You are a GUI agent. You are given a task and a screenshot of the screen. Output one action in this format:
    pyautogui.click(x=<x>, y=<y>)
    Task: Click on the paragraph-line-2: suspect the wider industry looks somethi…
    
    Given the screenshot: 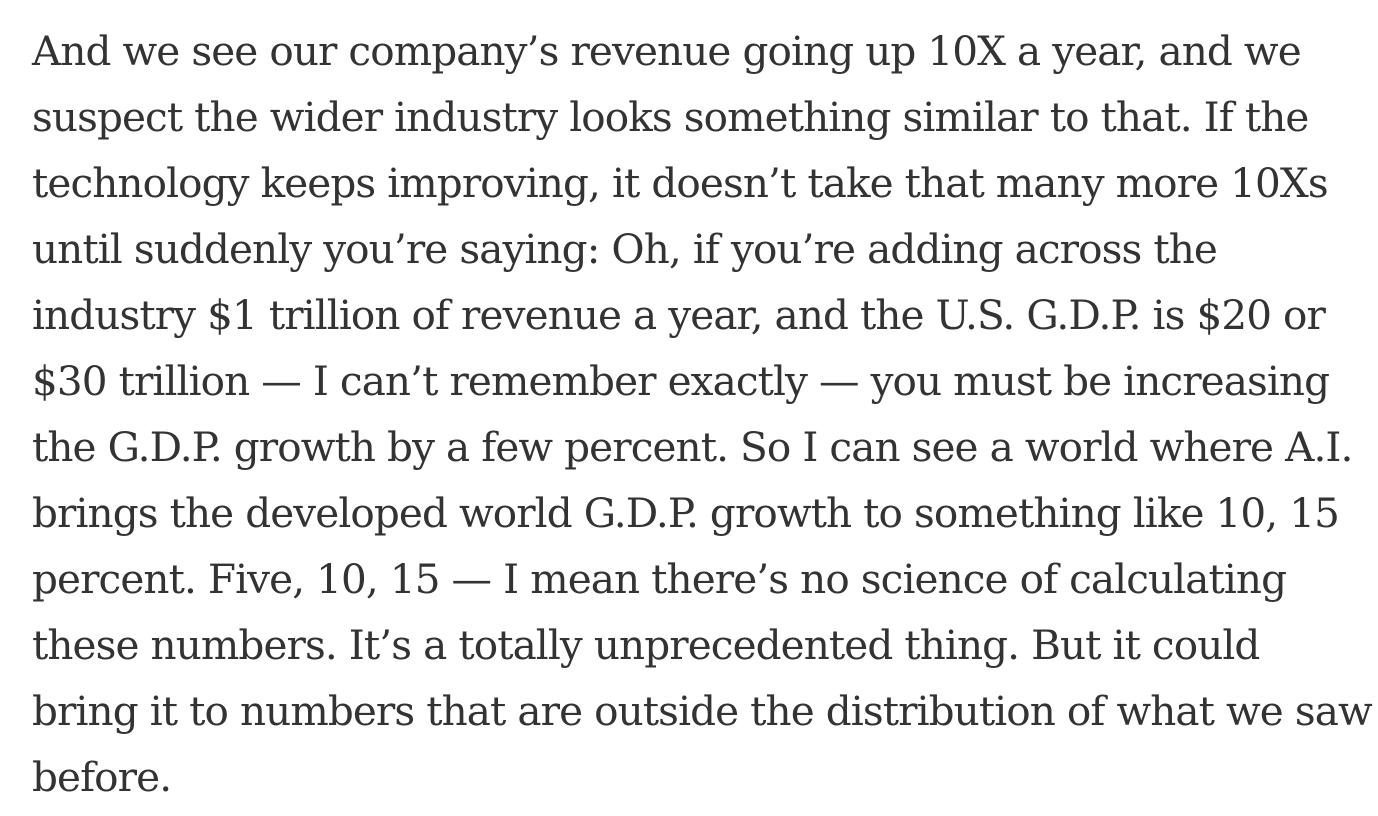 What is the action you would take?
    pyautogui.click(x=670, y=117)
    